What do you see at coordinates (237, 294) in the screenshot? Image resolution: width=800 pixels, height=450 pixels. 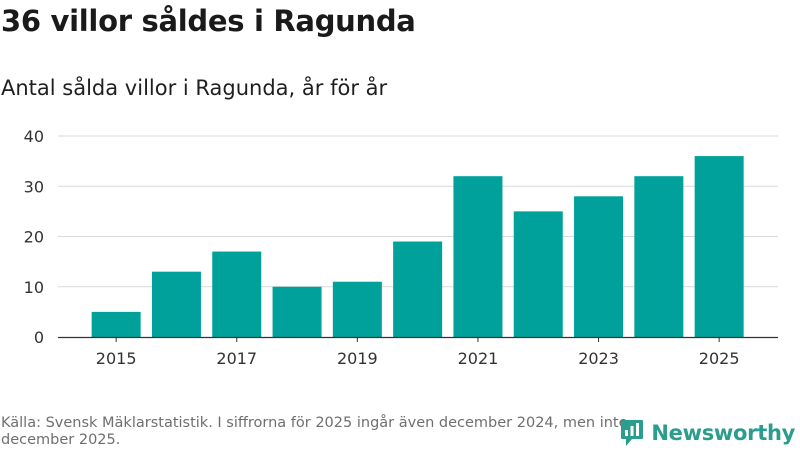 I see `bar-2017` at bounding box center [237, 294].